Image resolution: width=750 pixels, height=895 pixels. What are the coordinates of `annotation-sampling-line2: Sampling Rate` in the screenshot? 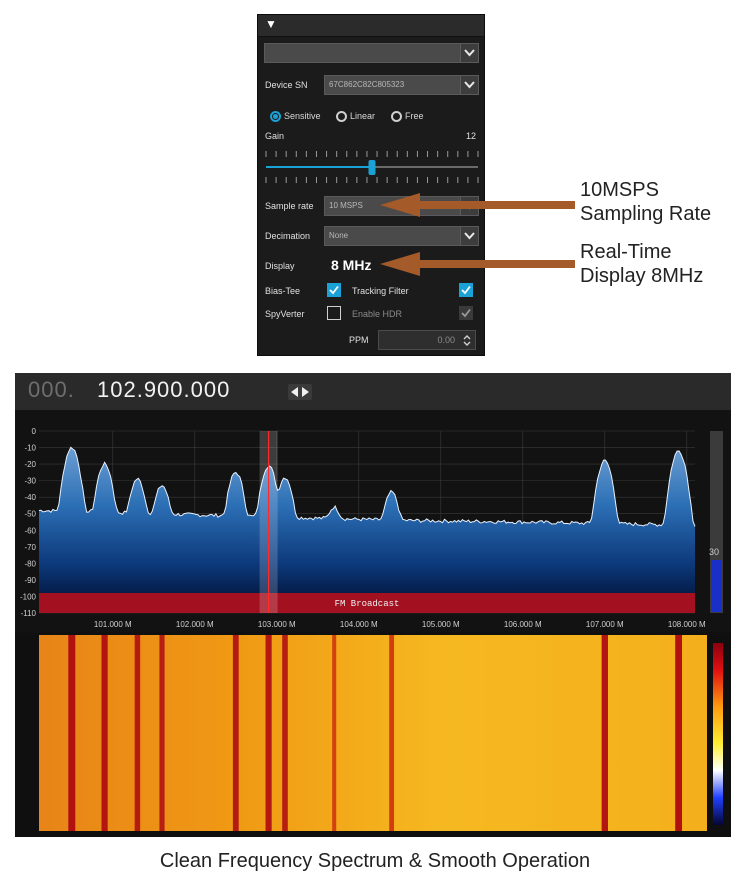 It's located at (646, 214).